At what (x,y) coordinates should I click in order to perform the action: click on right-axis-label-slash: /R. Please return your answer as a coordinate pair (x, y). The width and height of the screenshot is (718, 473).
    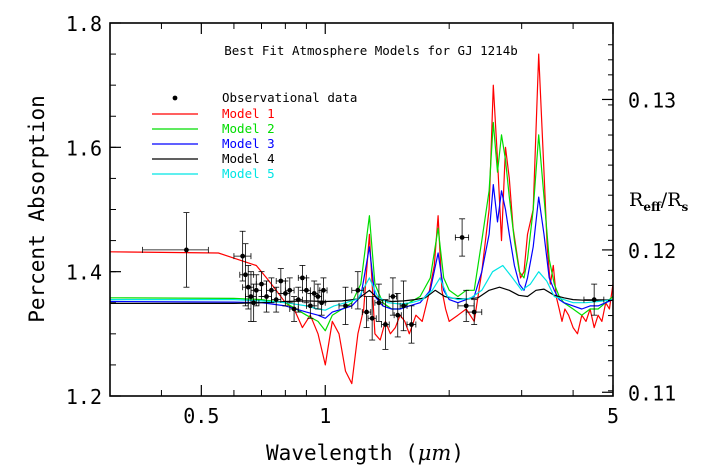
    Looking at the image, I should click on (671, 200).